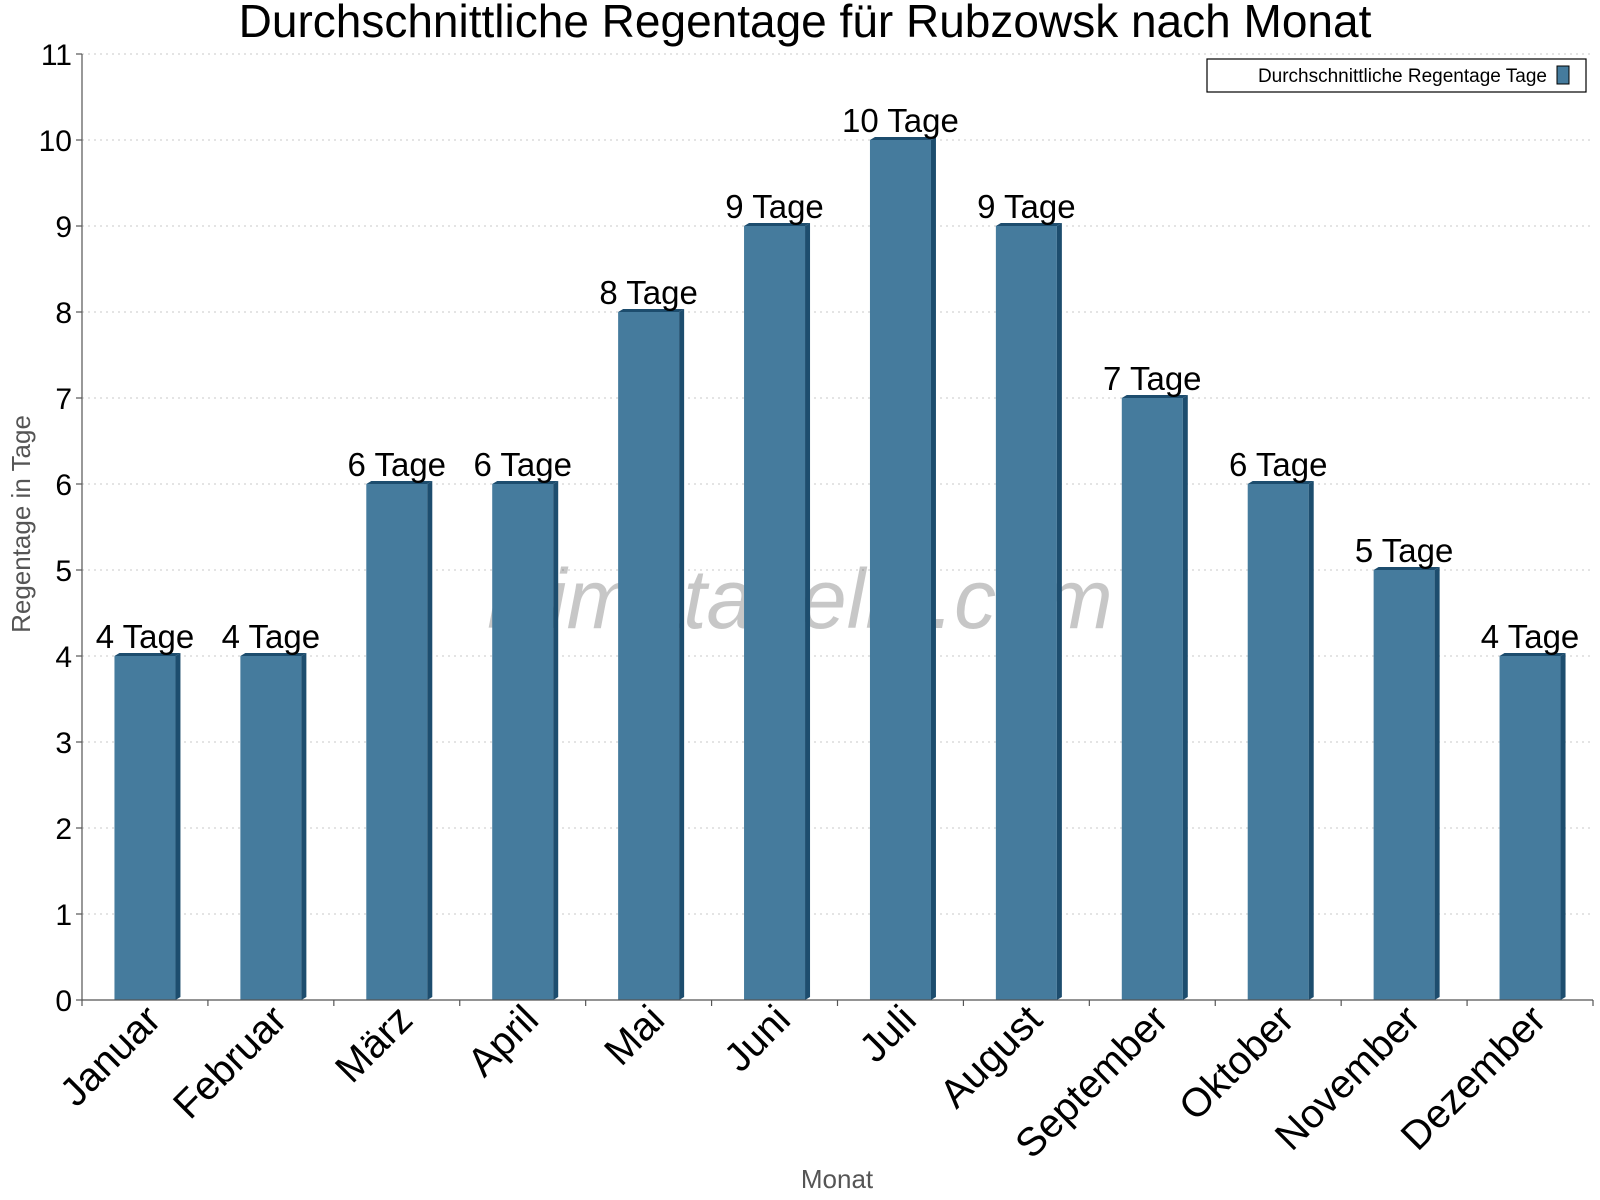  Describe the element at coordinates (63, 313) in the screenshot. I see `y-tick-label: 8` at that location.